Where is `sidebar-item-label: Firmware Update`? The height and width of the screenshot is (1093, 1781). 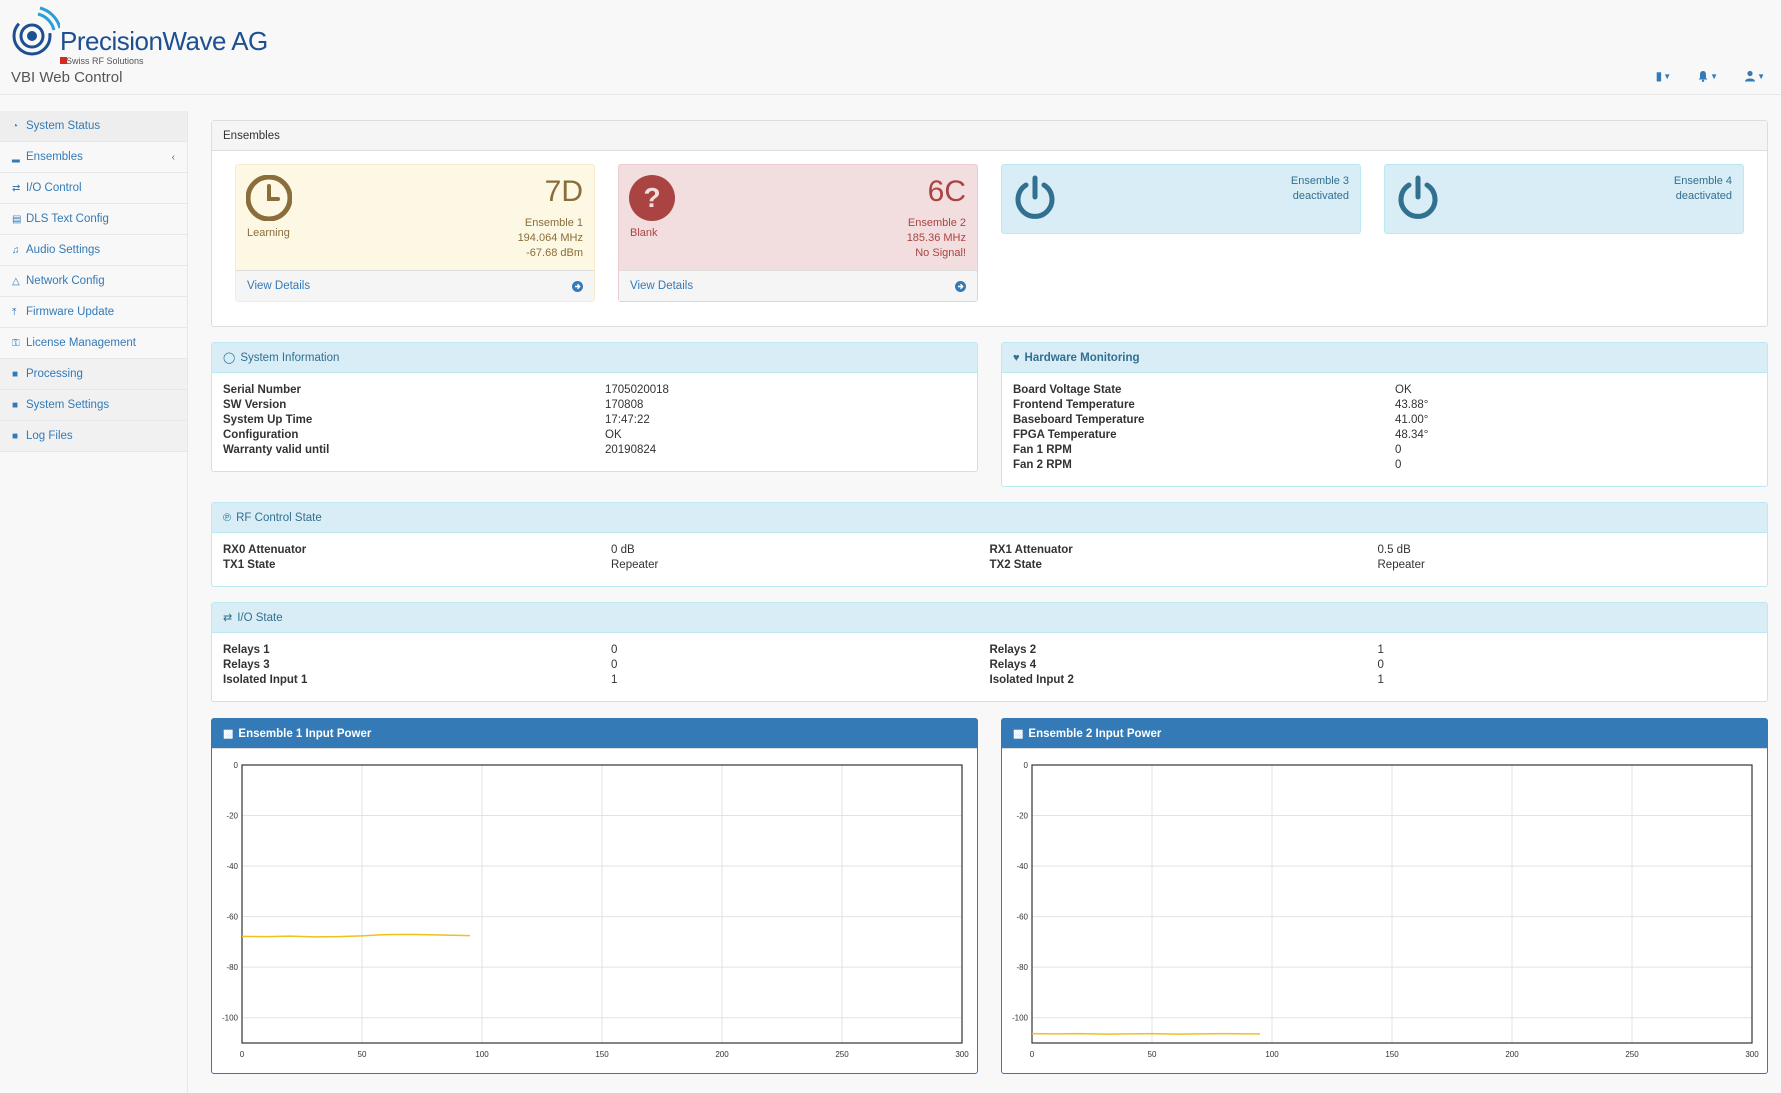 sidebar-item-label: Firmware Update is located at coordinates (70, 312).